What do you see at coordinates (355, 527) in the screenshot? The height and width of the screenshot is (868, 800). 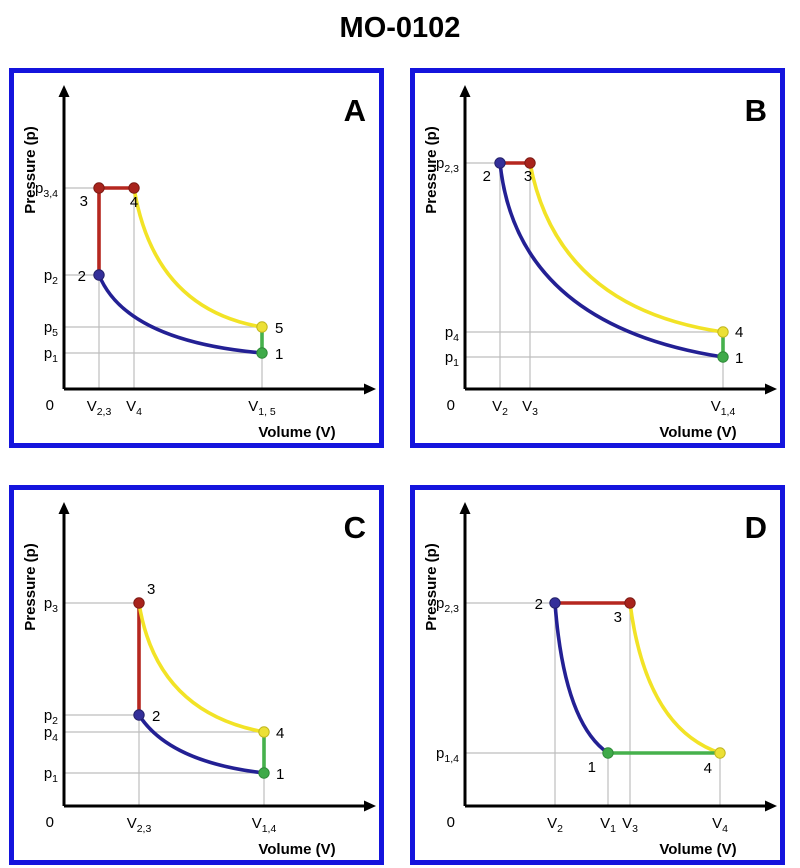 I see `panel-letter-C: C` at bounding box center [355, 527].